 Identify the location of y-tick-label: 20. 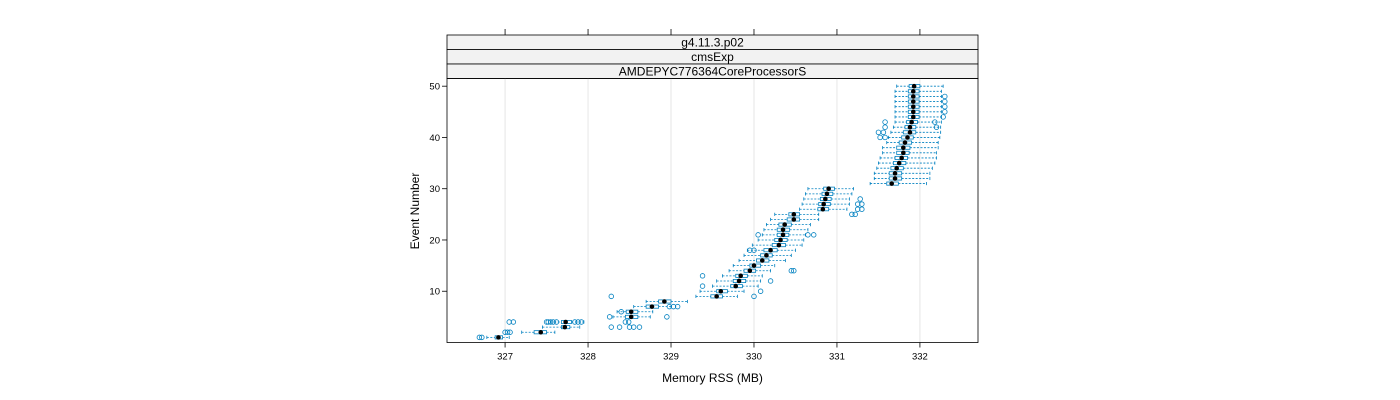
(434, 240).